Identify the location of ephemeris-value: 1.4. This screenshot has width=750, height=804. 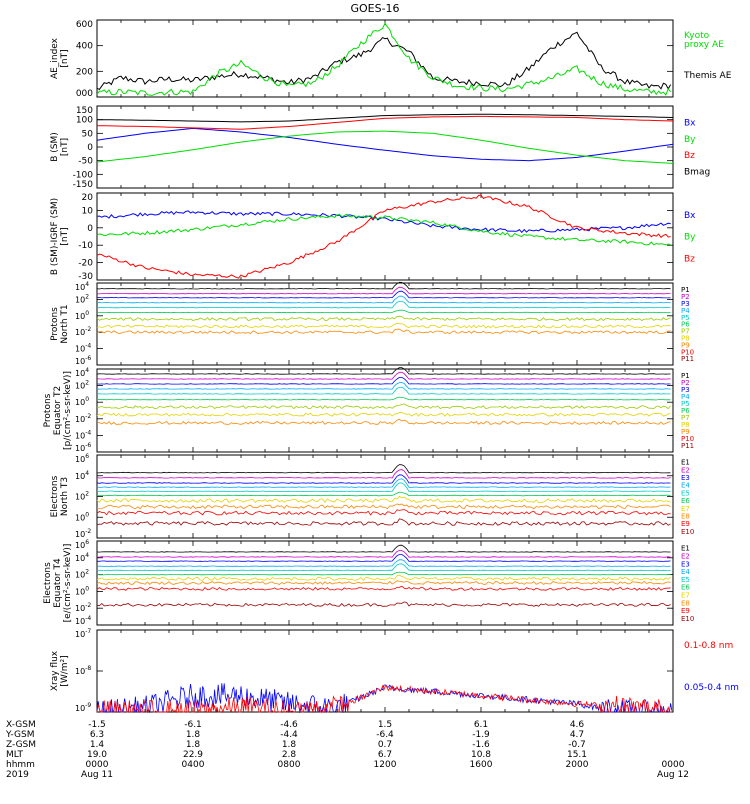
(97, 745).